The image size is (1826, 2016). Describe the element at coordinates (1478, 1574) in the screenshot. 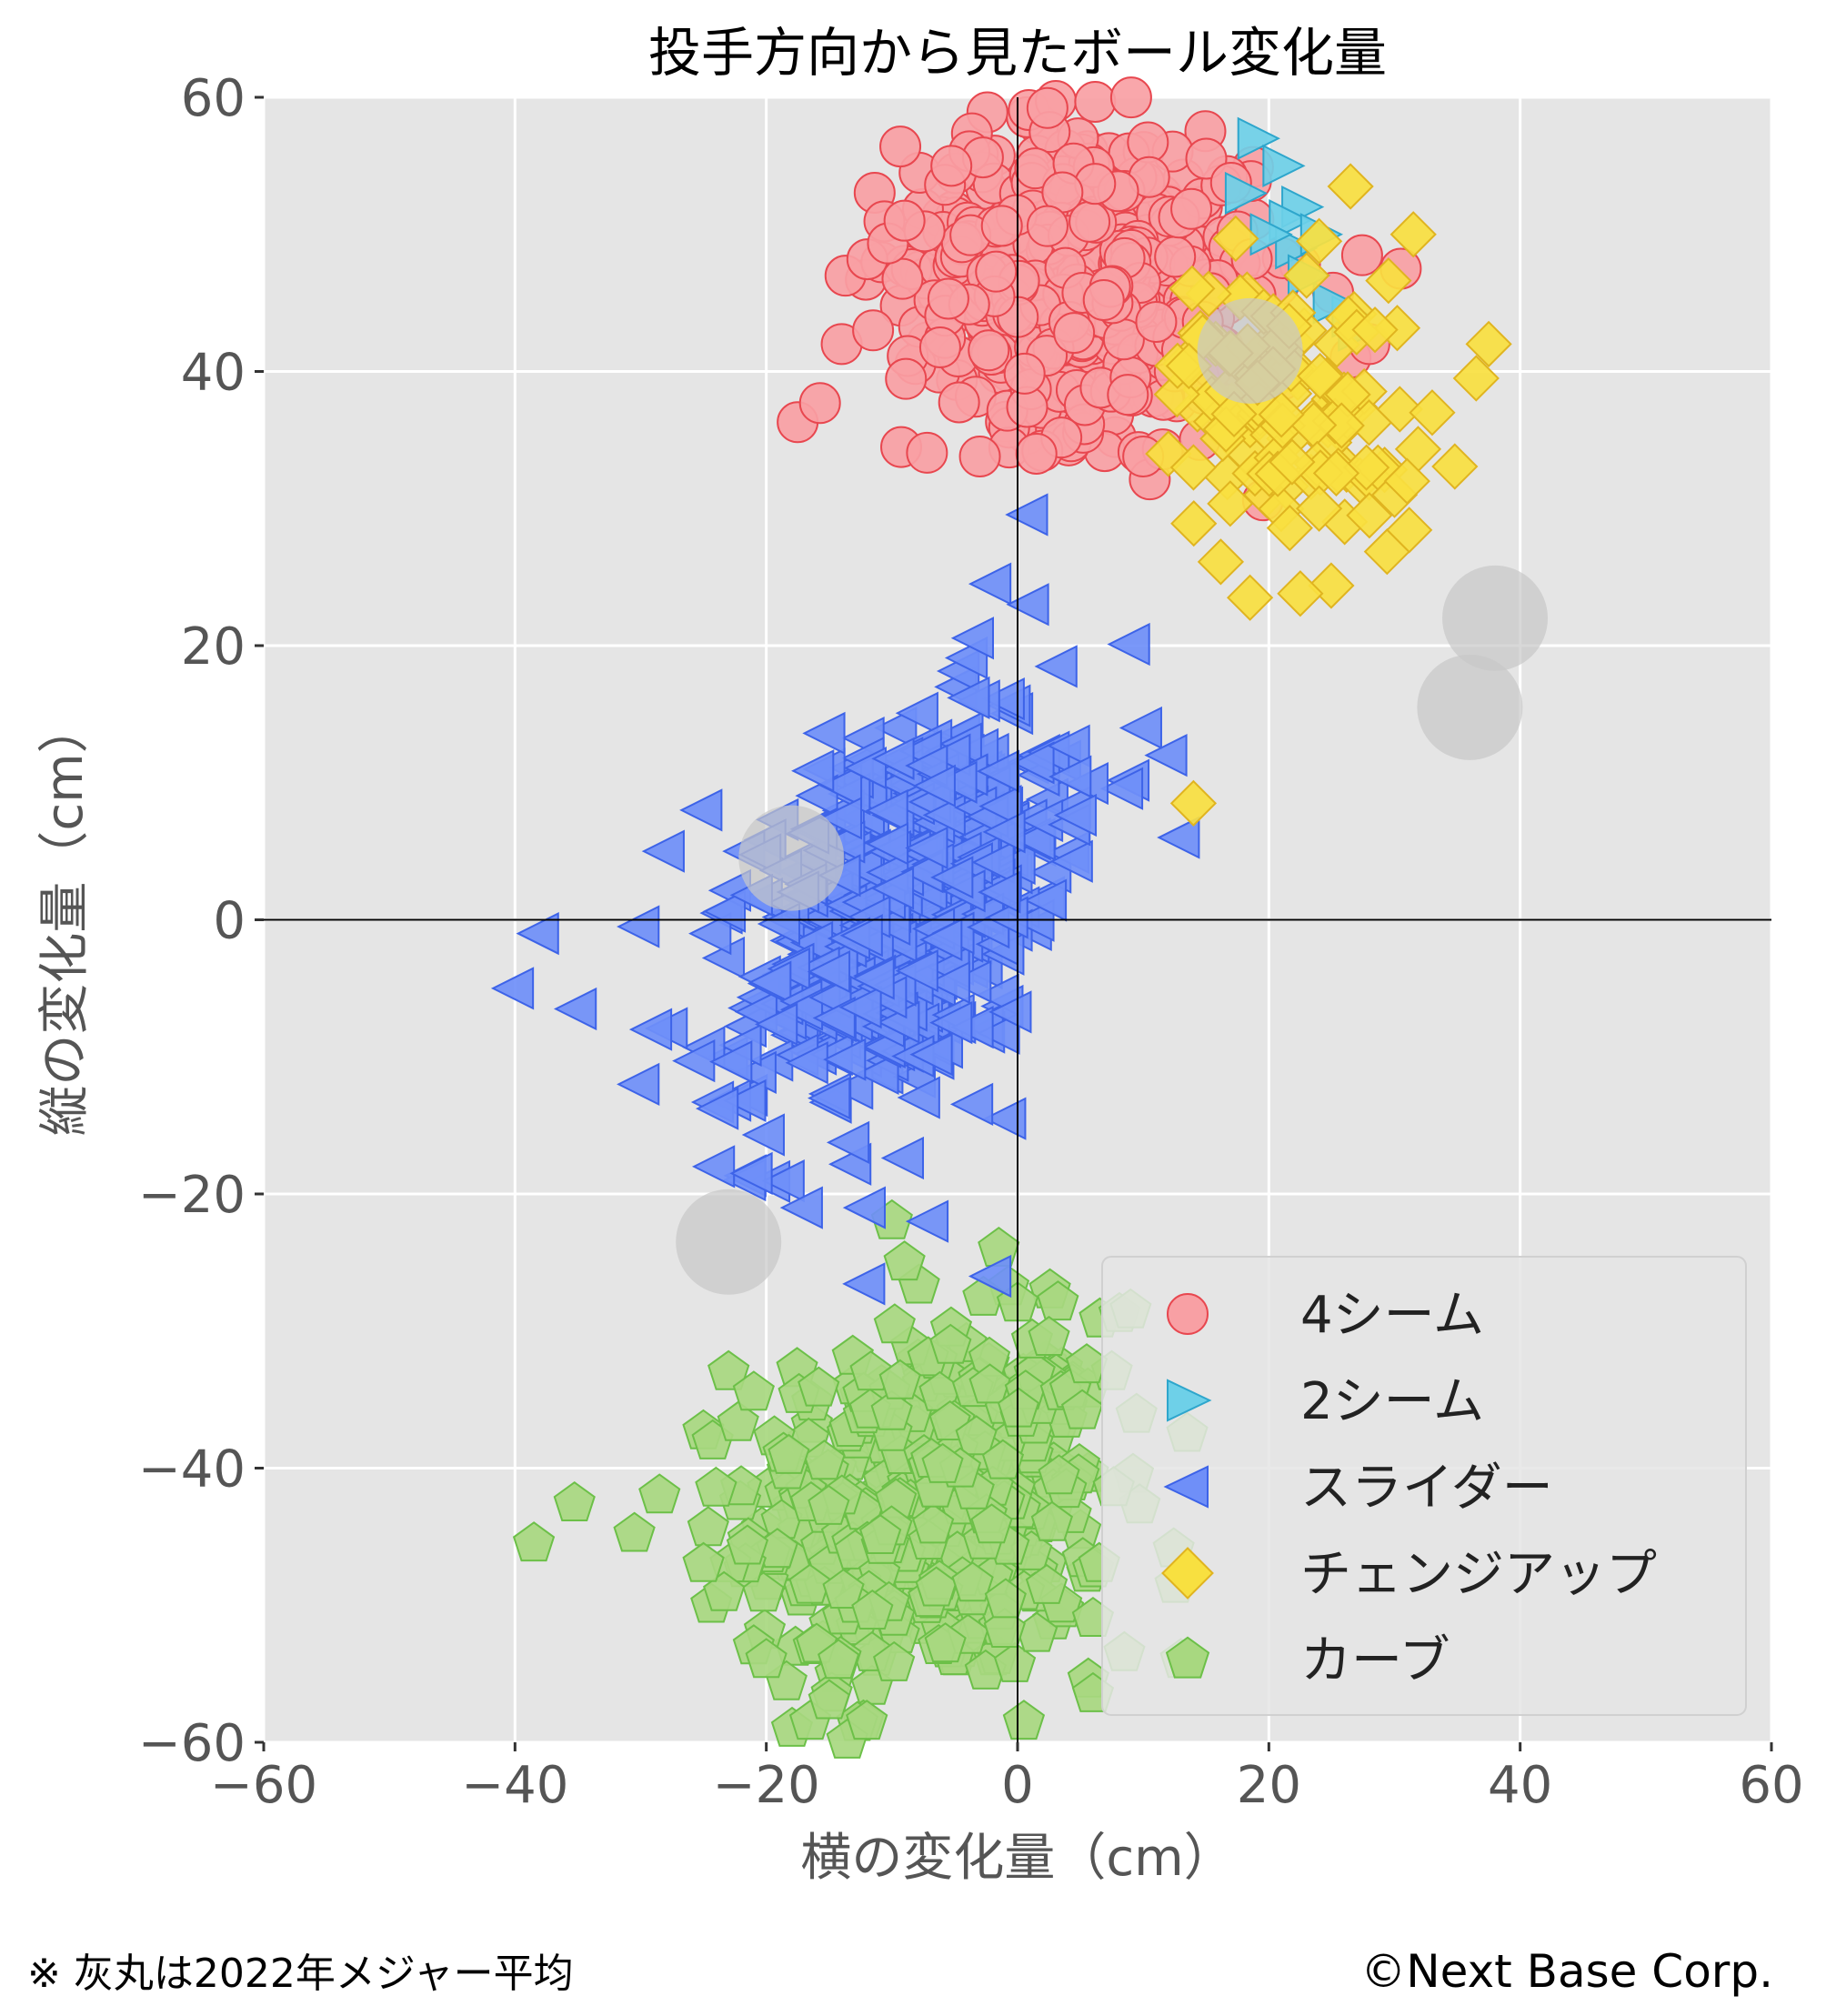

I see `legend-label-3: チェンジアップ` at that location.